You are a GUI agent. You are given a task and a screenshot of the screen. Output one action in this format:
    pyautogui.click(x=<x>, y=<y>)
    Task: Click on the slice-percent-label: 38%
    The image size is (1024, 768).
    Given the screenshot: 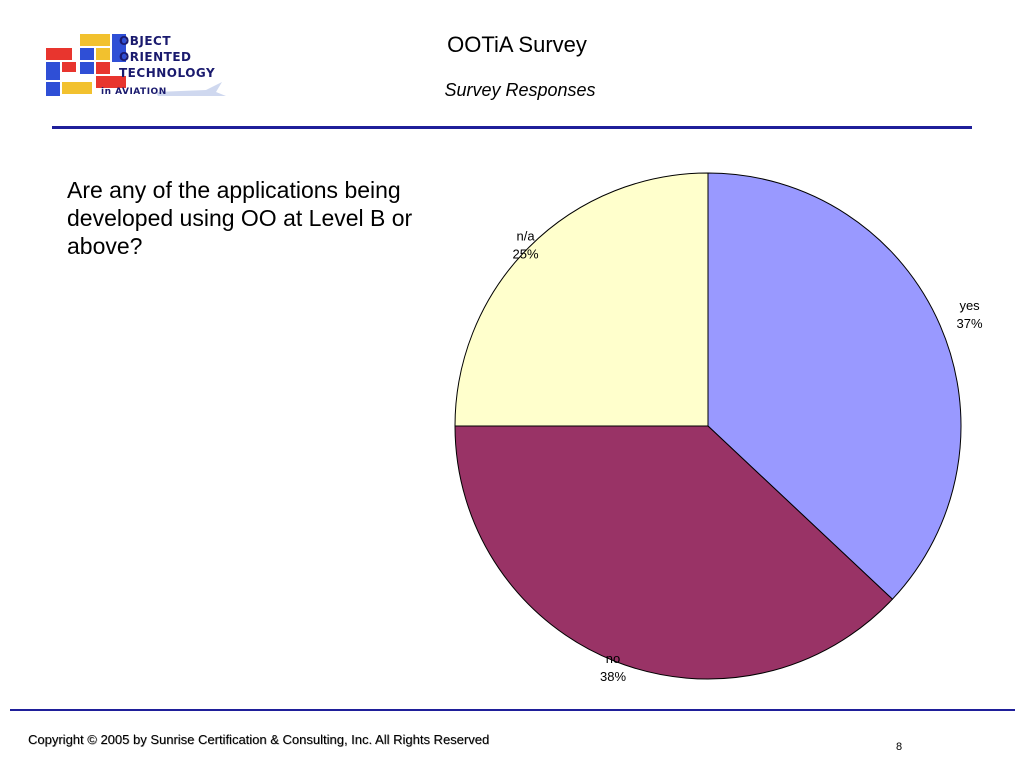 What is the action you would take?
    pyautogui.click(x=613, y=676)
    